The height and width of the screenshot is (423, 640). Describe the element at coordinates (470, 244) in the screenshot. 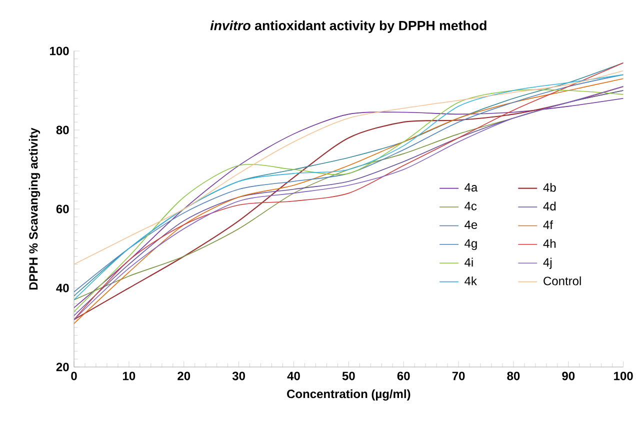

I see `legend-label: 4g` at that location.